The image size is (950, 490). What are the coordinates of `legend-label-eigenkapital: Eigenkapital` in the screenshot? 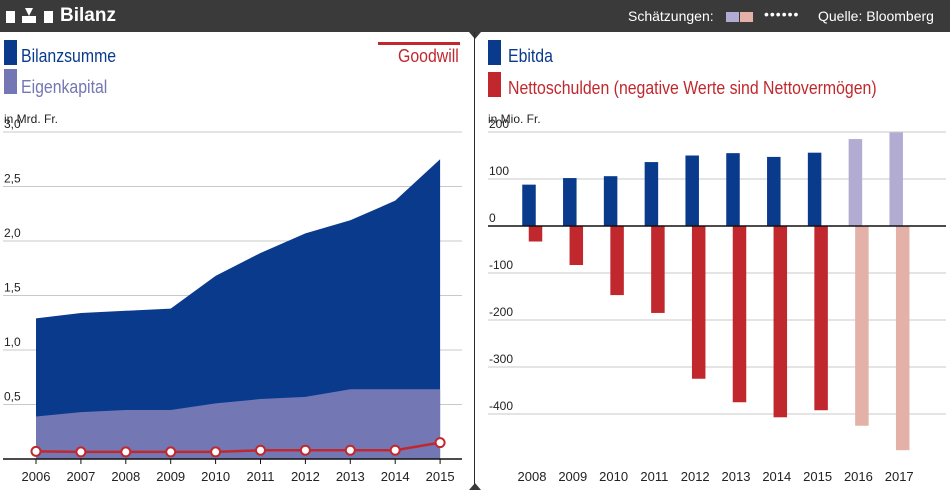 It's located at (64, 87).